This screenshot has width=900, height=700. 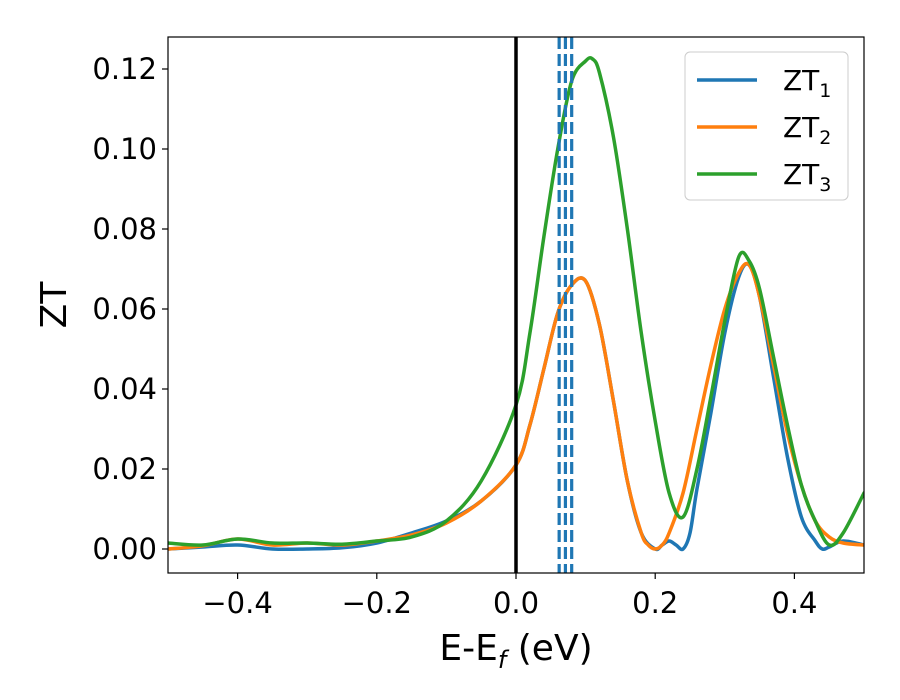 What do you see at coordinates (124, 469) in the screenshot?
I see `y-tick-label: 0.02` at bounding box center [124, 469].